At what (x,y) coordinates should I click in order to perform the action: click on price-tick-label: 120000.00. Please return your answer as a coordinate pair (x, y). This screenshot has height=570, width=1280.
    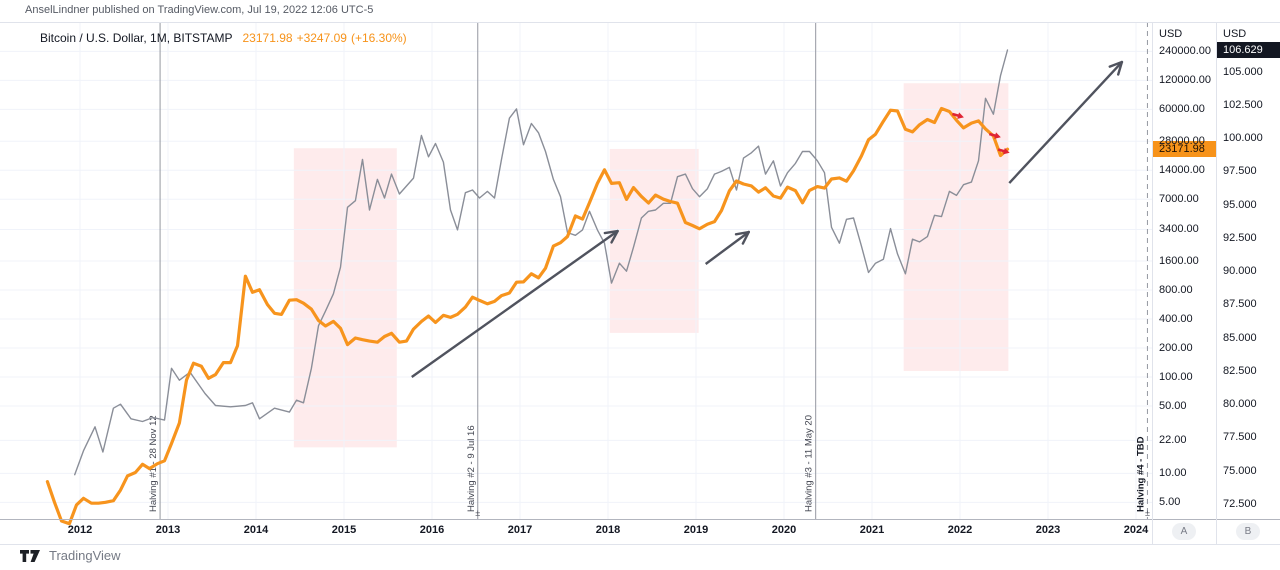
    Looking at the image, I should click on (1185, 80).